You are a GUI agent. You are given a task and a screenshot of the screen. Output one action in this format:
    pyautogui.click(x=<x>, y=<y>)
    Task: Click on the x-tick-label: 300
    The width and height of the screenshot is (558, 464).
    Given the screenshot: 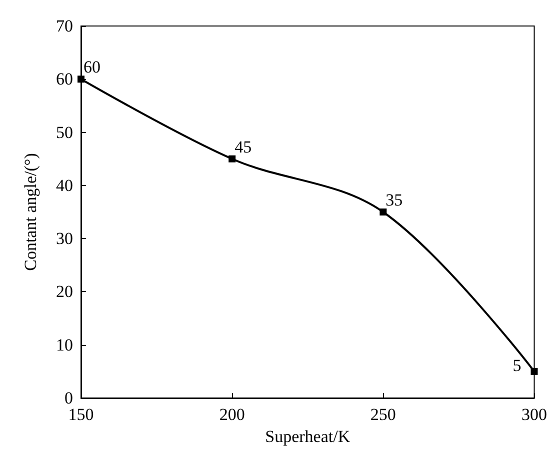 What is the action you would take?
    pyautogui.click(x=534, y=414)
    